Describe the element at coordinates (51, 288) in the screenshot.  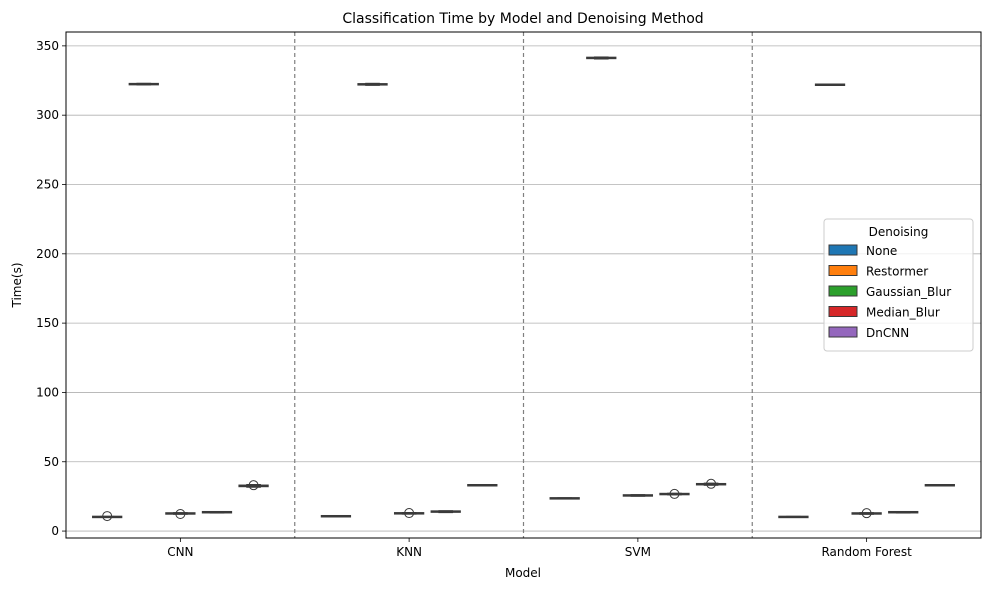
I see `y-axis-ticks: 0 50 100 150 200 250 300 350` at that location.